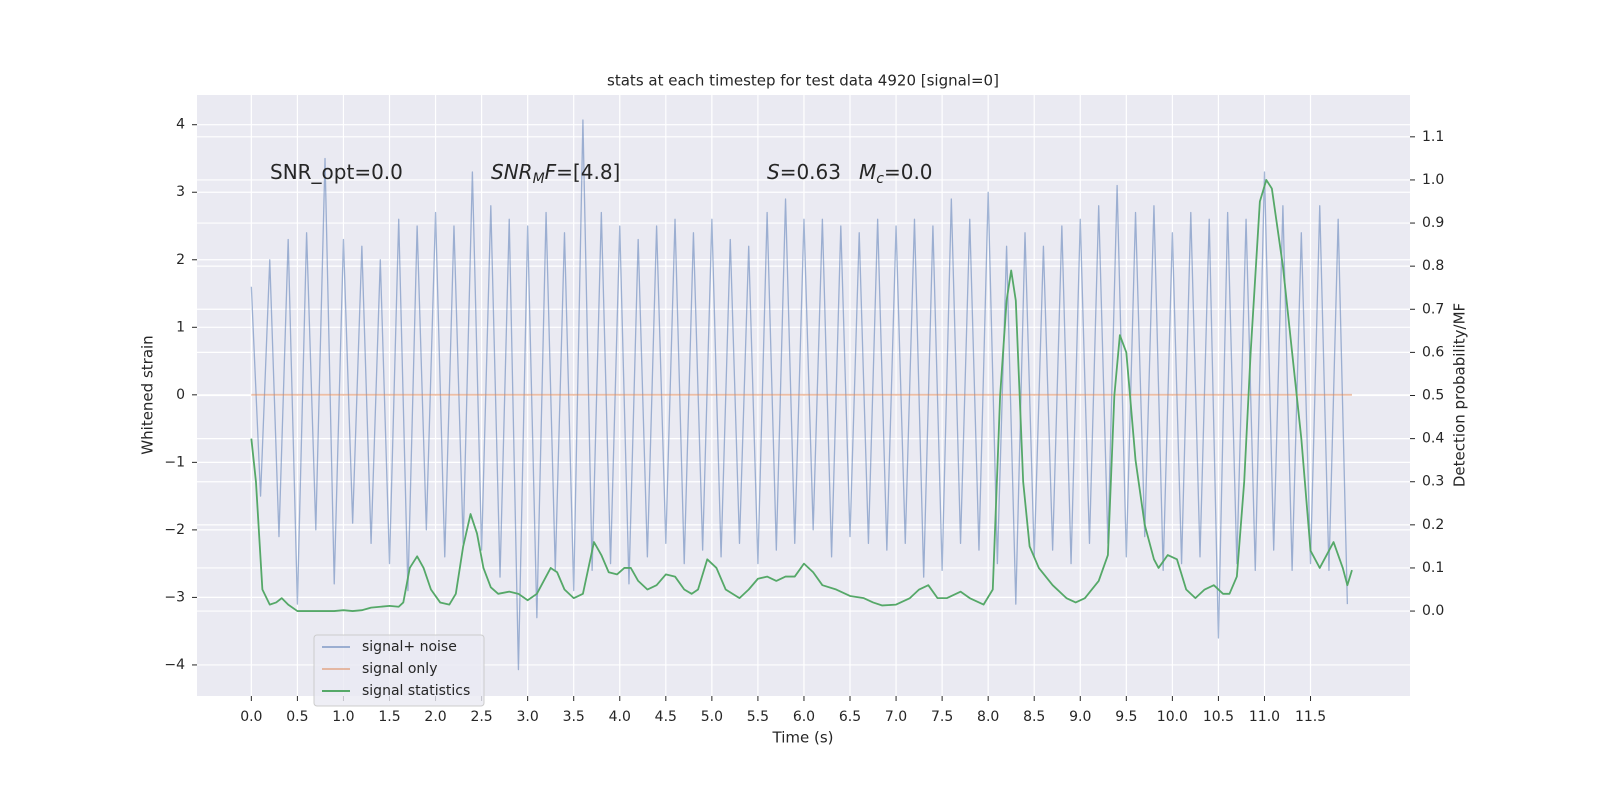  I want to click on x-tick-label: 9.0, so click(1080, 717).